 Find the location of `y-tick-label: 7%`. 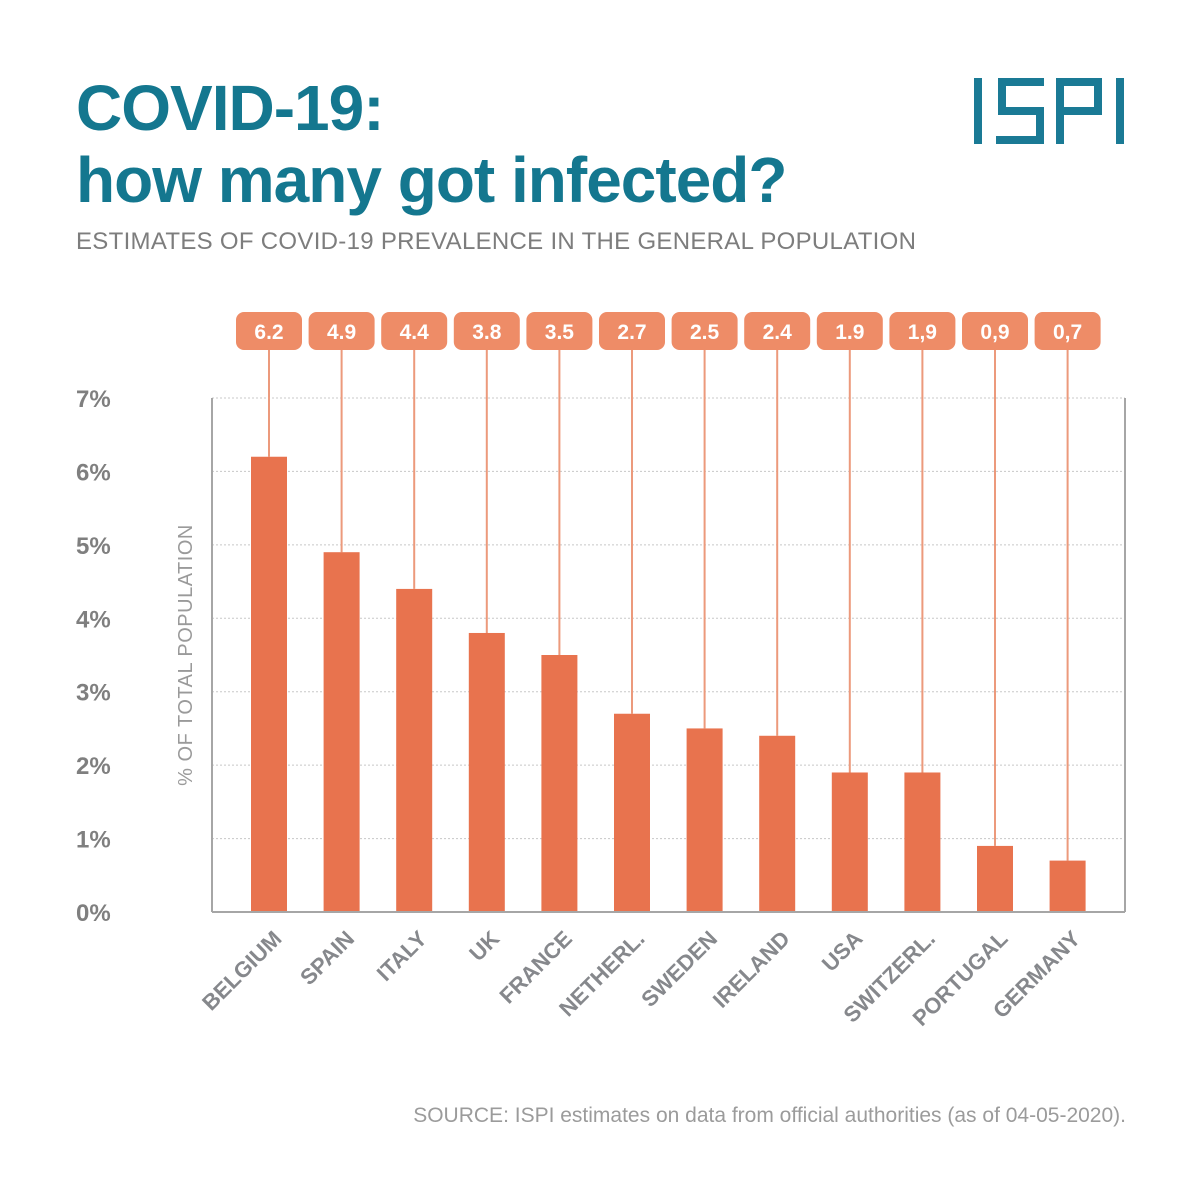

y-tick-label: 7% is located at coordinates (93, 399).